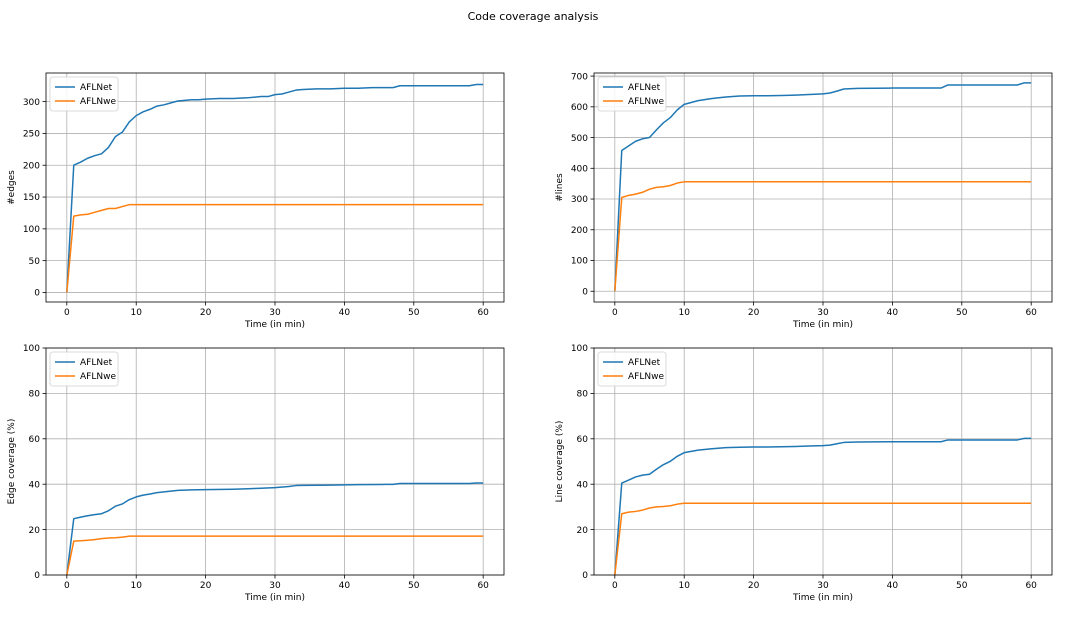 The image size is (1080, 618). What do you see at coordinates (533, 16) in the screenshot?
I see `figure-title: Code coverage analysis` at bounding box center [533, 16].